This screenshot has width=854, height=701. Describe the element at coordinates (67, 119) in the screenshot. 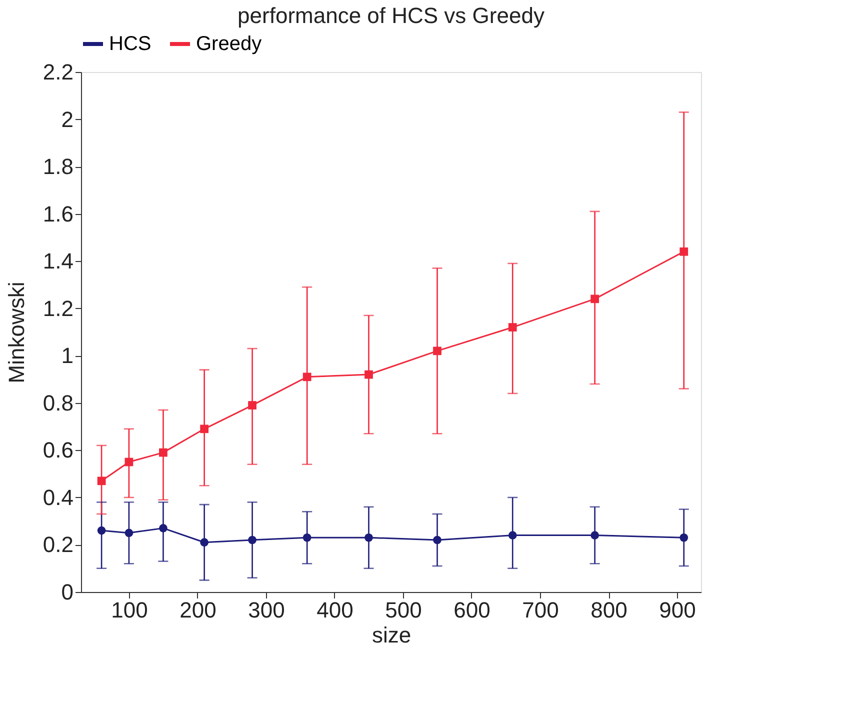

I see `y-tick-label: 2` at that location.